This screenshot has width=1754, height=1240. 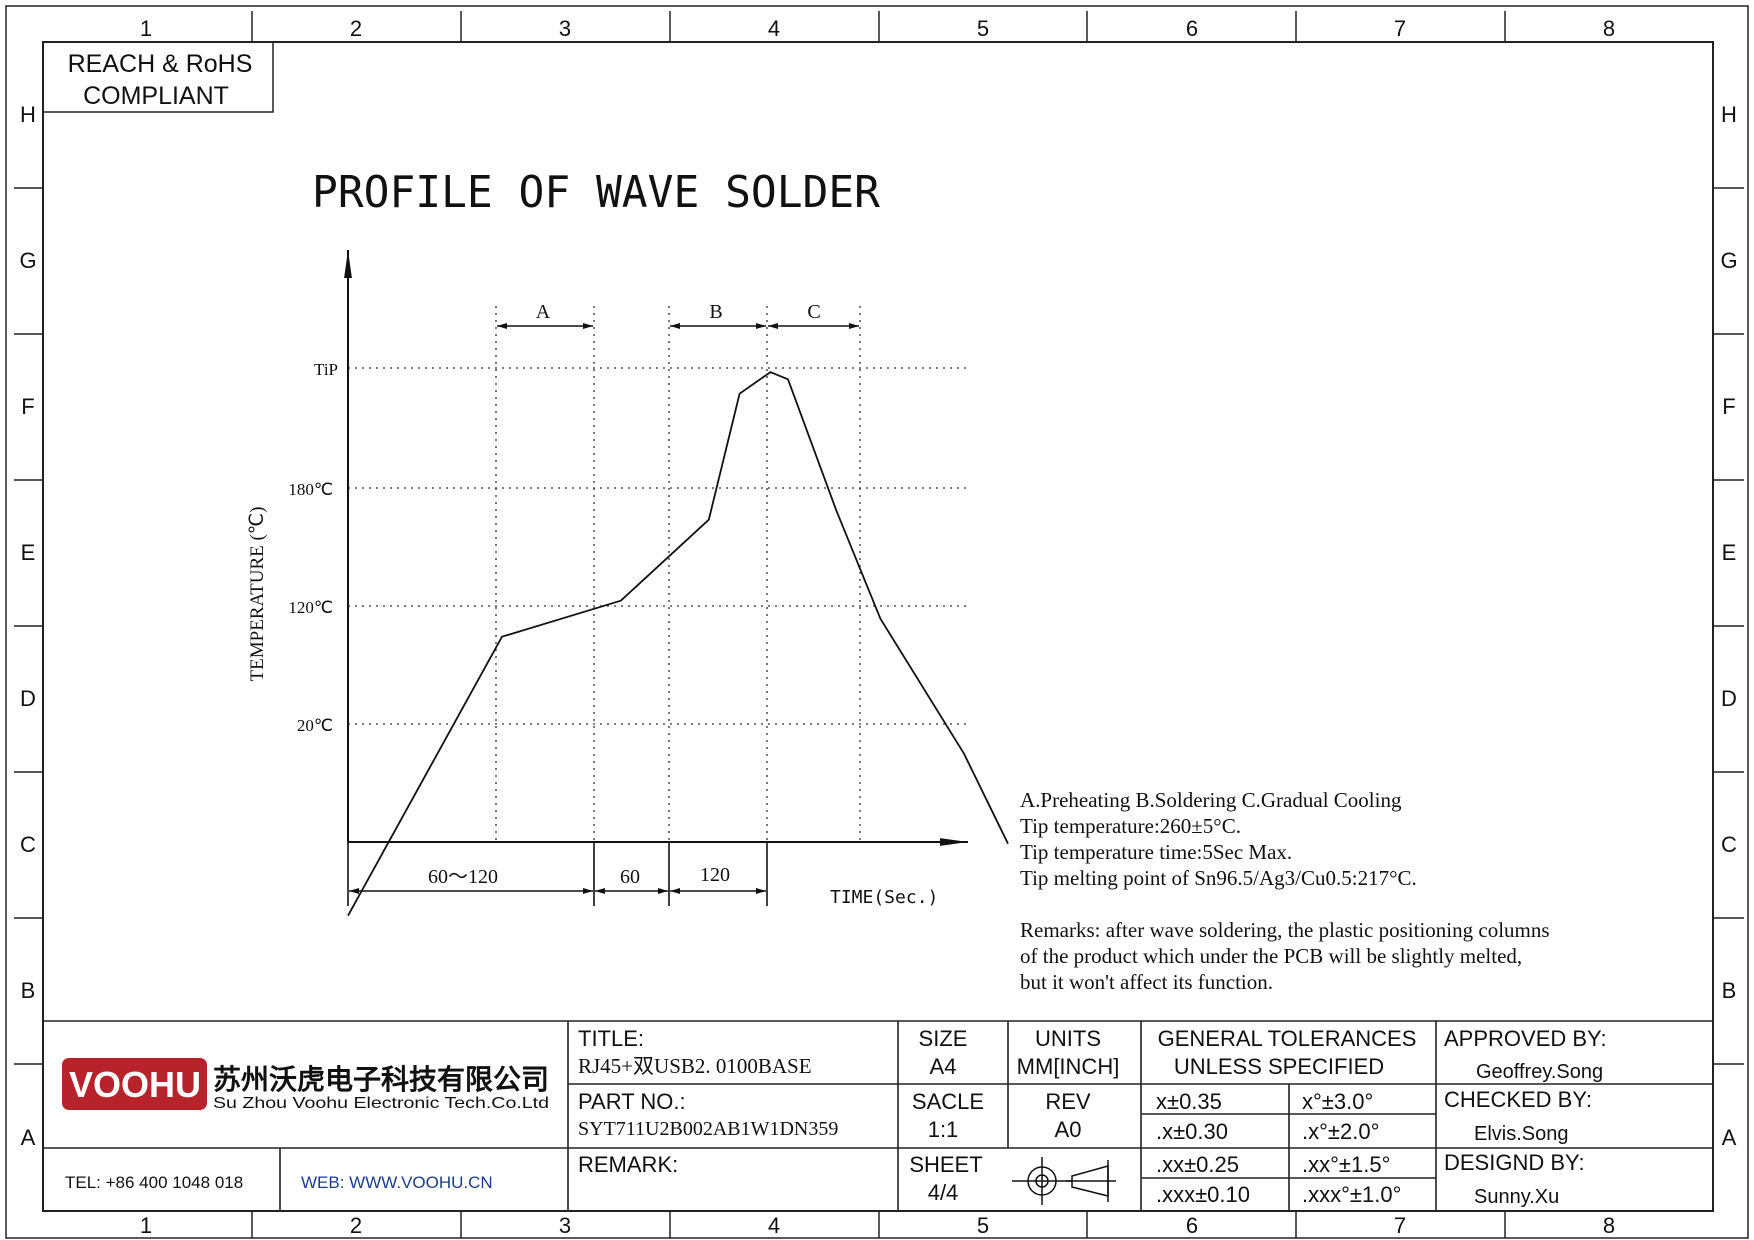 What do you see at coordinates (1609, 28) in the screenshot?
I see `col-label-top-8: 8` at bounding box center [1609, 28].